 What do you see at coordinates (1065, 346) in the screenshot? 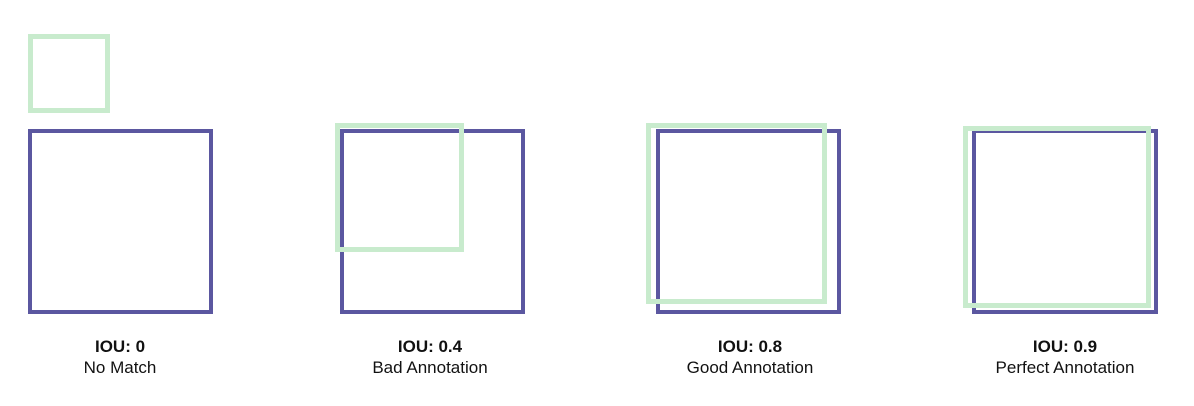
I see `iou-label: IOU: 0.9` at bounding box center [1065, 346].